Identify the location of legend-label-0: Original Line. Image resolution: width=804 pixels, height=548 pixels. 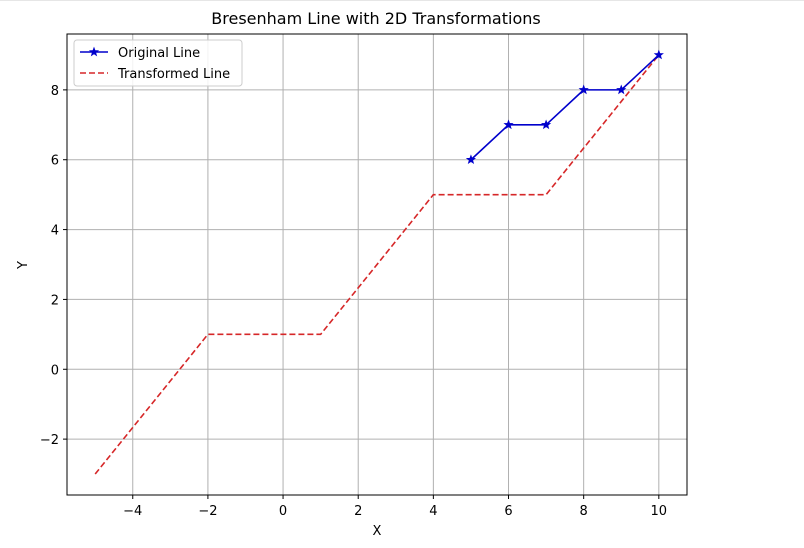
(159, 53).